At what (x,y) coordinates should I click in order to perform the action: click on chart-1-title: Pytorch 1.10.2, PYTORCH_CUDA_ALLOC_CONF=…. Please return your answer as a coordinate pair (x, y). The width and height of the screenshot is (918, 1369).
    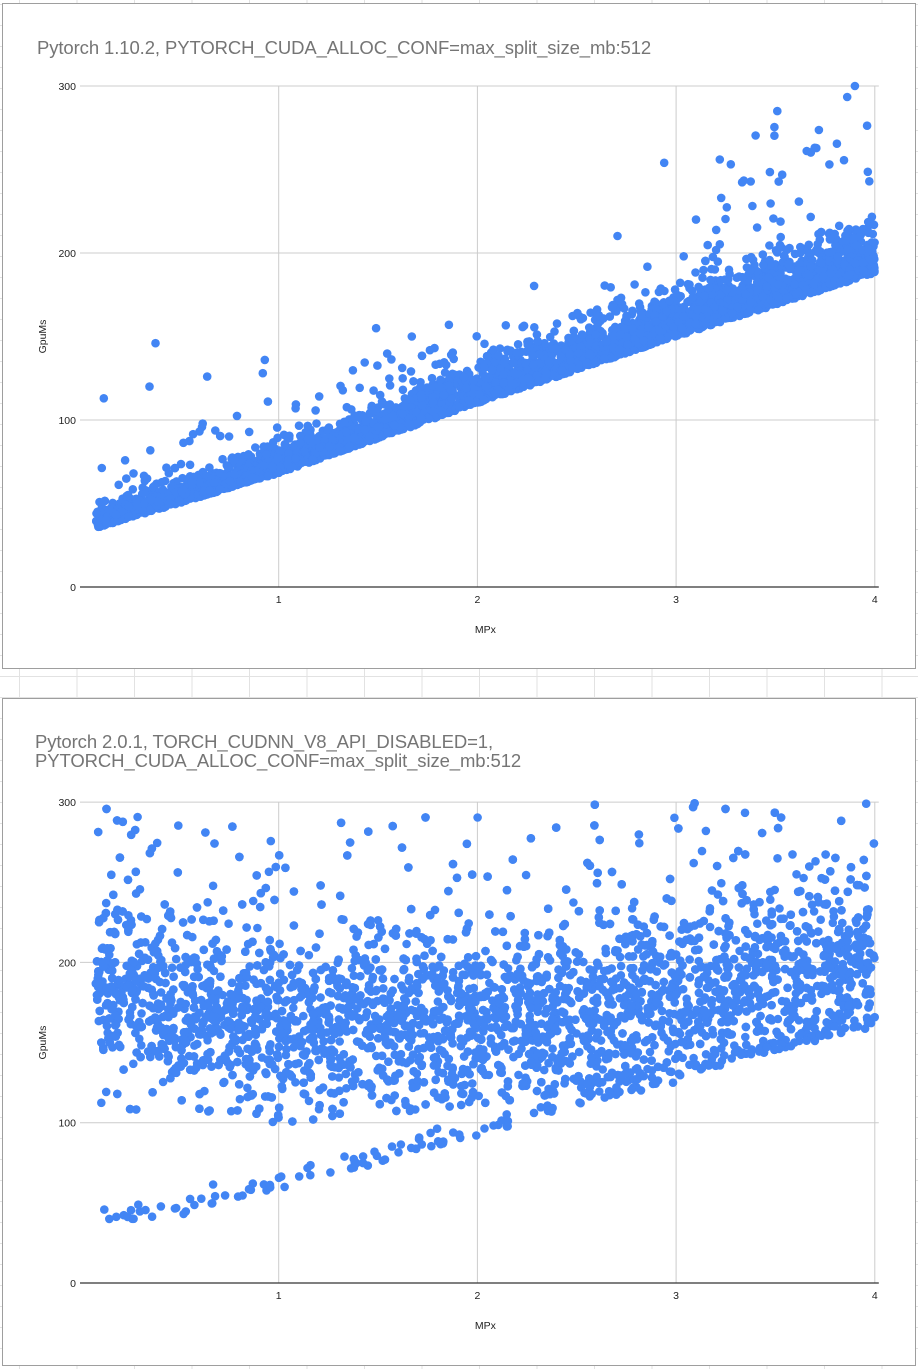
    Looking at the image, I should click on (344, 47).